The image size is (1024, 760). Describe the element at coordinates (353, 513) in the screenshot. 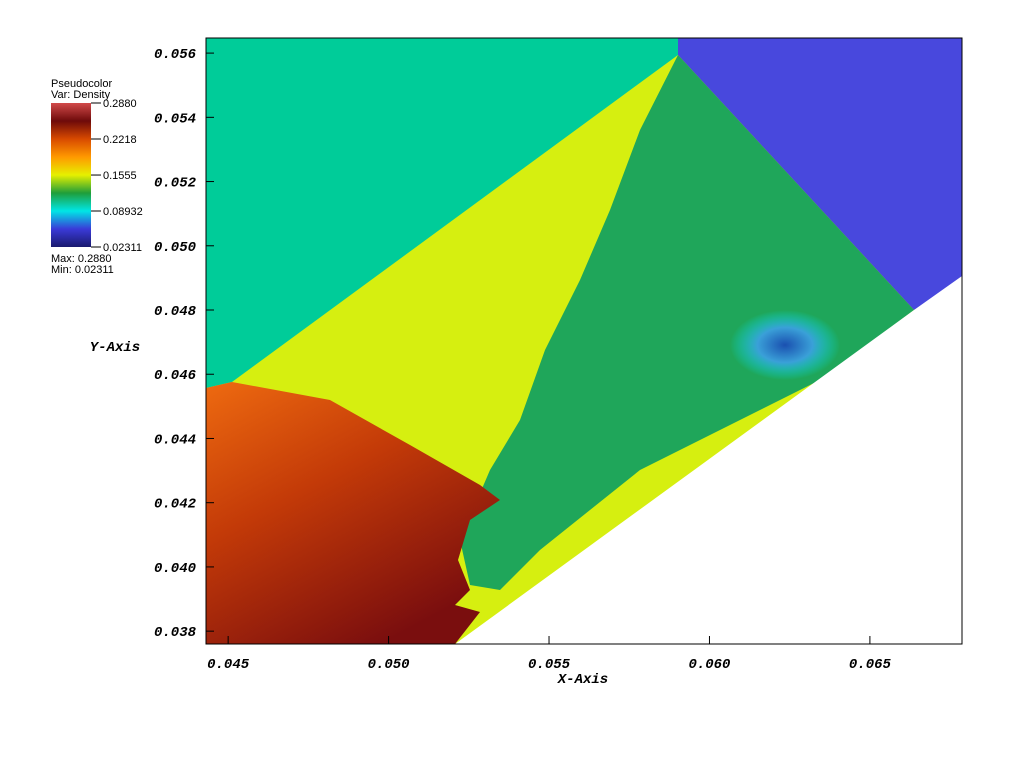

I see `red-region` at that location.